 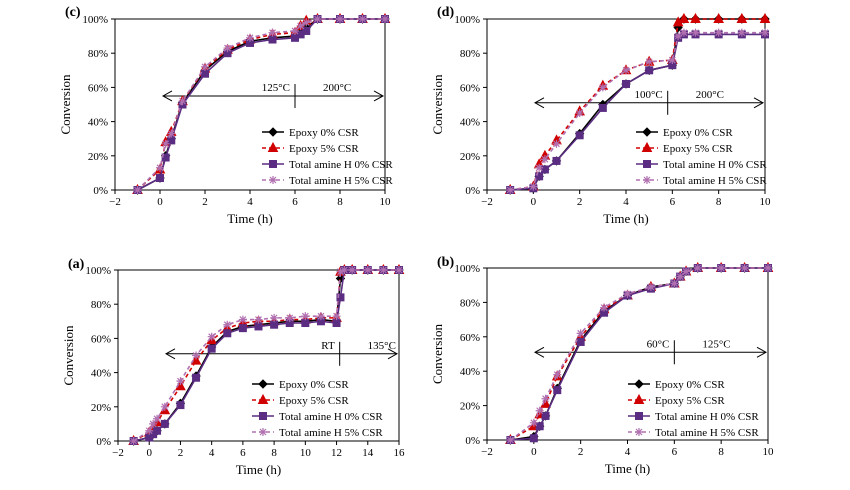 What do you see at coordinates (581, 452) in the screenshot?
I see `x-tick-label: 2` at bounding box center [581, 452].